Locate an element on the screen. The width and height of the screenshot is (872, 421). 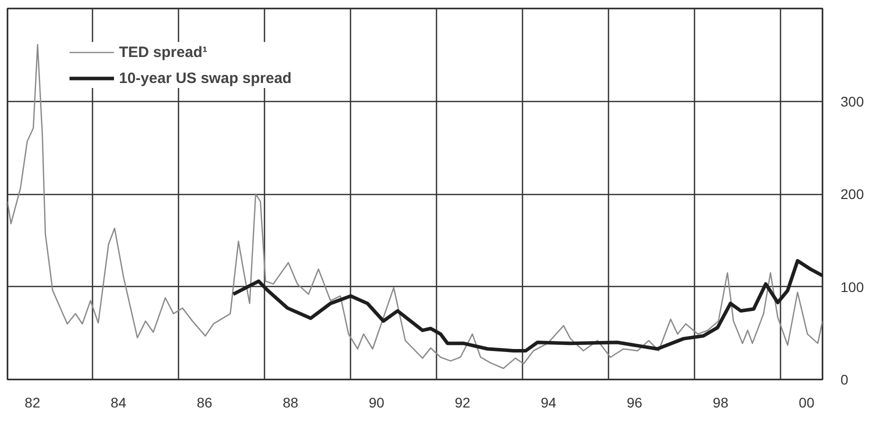
y-tick-label: 100 is located at coordinates (852, 286).